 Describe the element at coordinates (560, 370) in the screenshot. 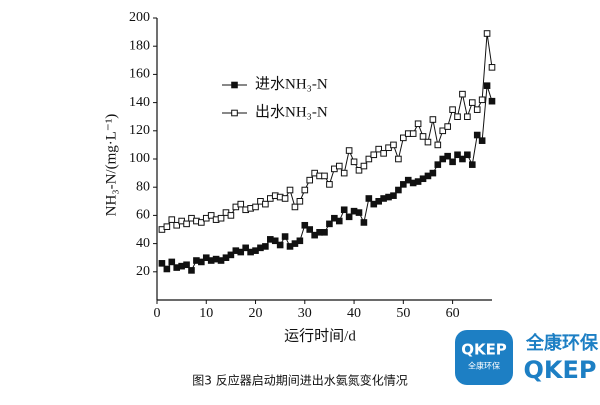

I see `logo-name-en: QKEP` at that location.